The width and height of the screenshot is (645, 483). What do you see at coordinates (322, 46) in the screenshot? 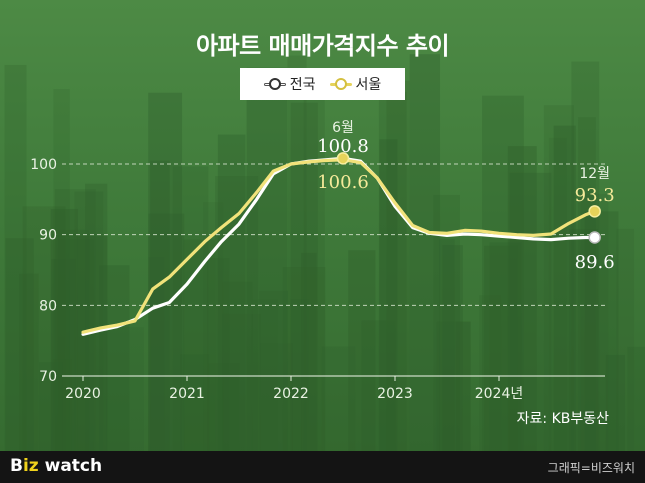
I see `chart-title: 아파트 매매가격지수 추이` at bounding box center [322, 46].